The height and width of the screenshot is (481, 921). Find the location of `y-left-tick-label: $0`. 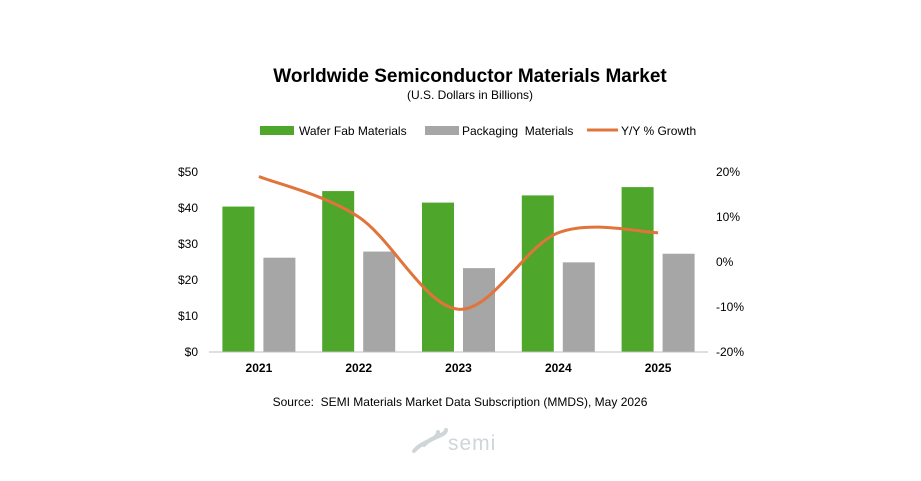

y-left-tick-label: $0 is located at coordinates (192, 352).